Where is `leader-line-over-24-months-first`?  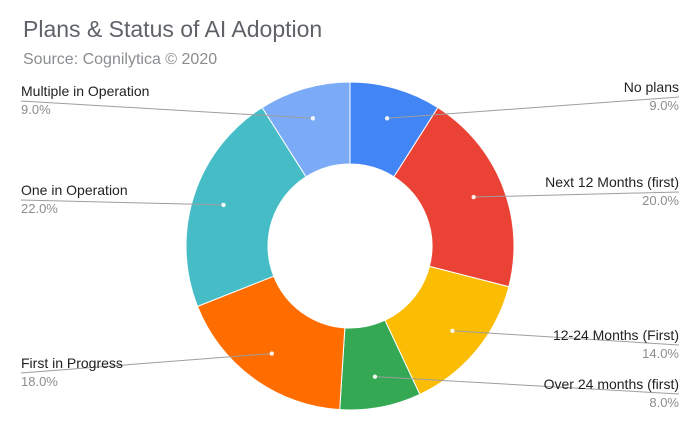
leader-line-over-24-months-first is located at coordinates (527, 385).